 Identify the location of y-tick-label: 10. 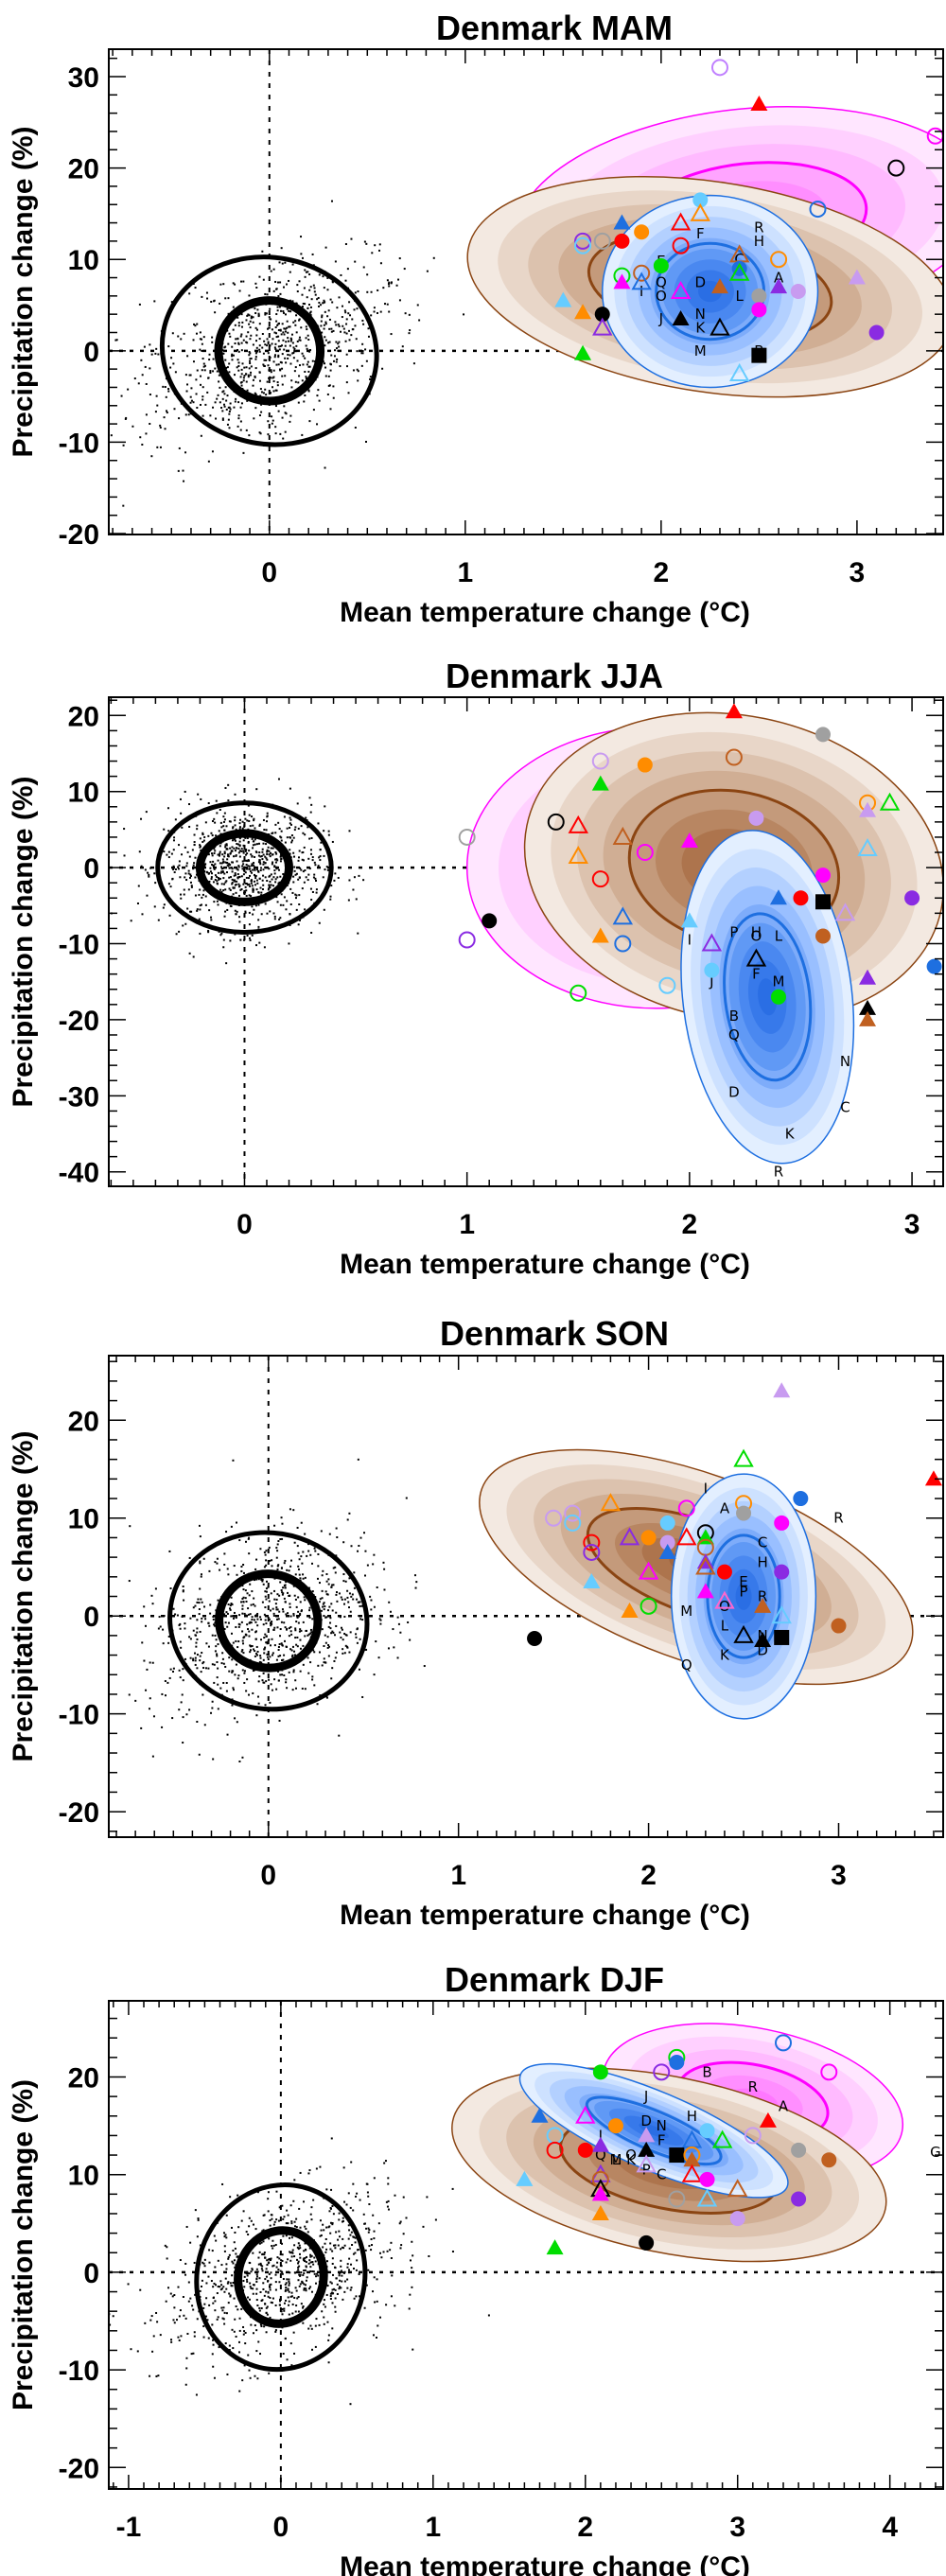
(83, 261).